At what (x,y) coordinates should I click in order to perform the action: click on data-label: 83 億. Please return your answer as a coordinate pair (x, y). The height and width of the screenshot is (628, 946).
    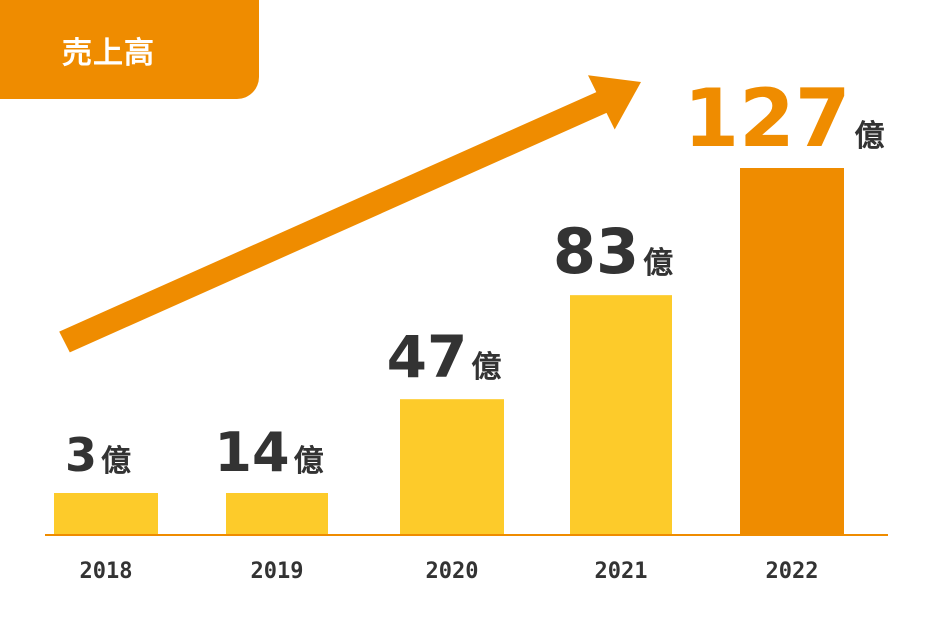
    Looking at the image, I should click on (613, 251).